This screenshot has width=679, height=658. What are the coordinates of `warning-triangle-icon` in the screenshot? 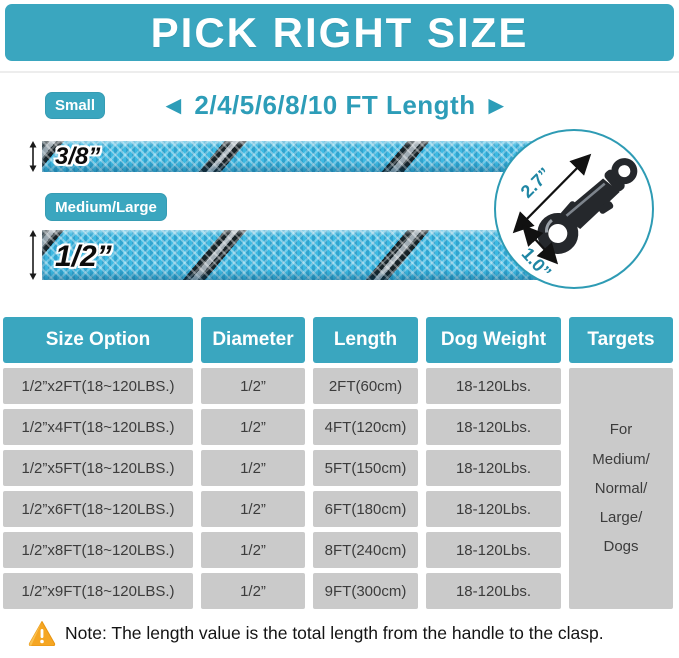 It's located at (42, 633).